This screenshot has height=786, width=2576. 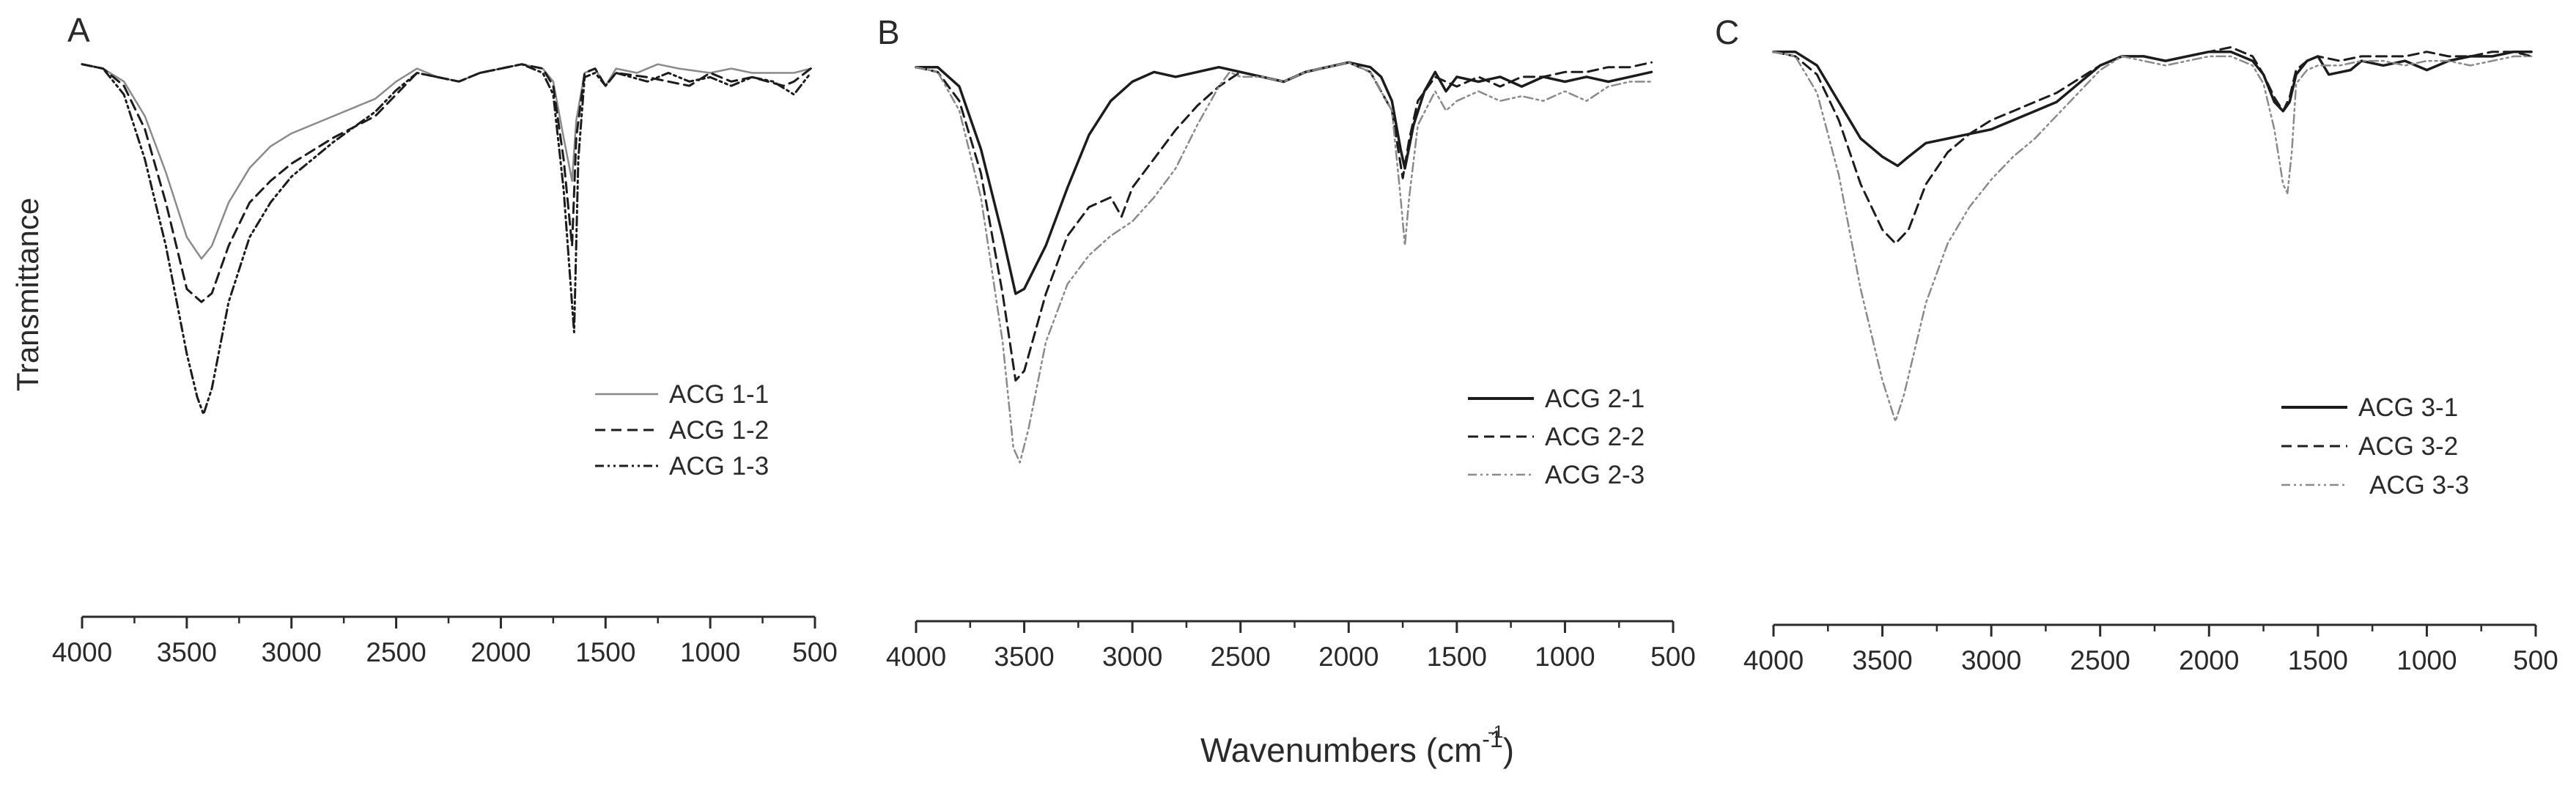 What do you see at coordinates (1595, 399) in the screenshot?
I see `legend-label-acg-2-1: ACG 2-1` at bounding box center [1595, 399].